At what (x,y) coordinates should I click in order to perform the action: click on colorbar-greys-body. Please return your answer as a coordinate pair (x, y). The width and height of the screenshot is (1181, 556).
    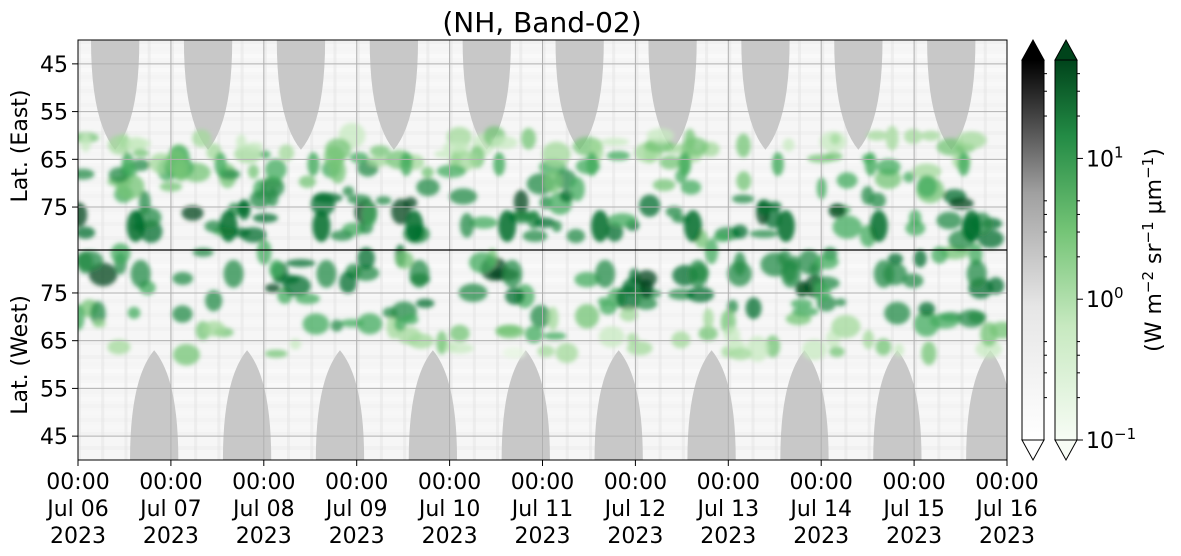
    Looking at the image, I should click on (1033, 250).